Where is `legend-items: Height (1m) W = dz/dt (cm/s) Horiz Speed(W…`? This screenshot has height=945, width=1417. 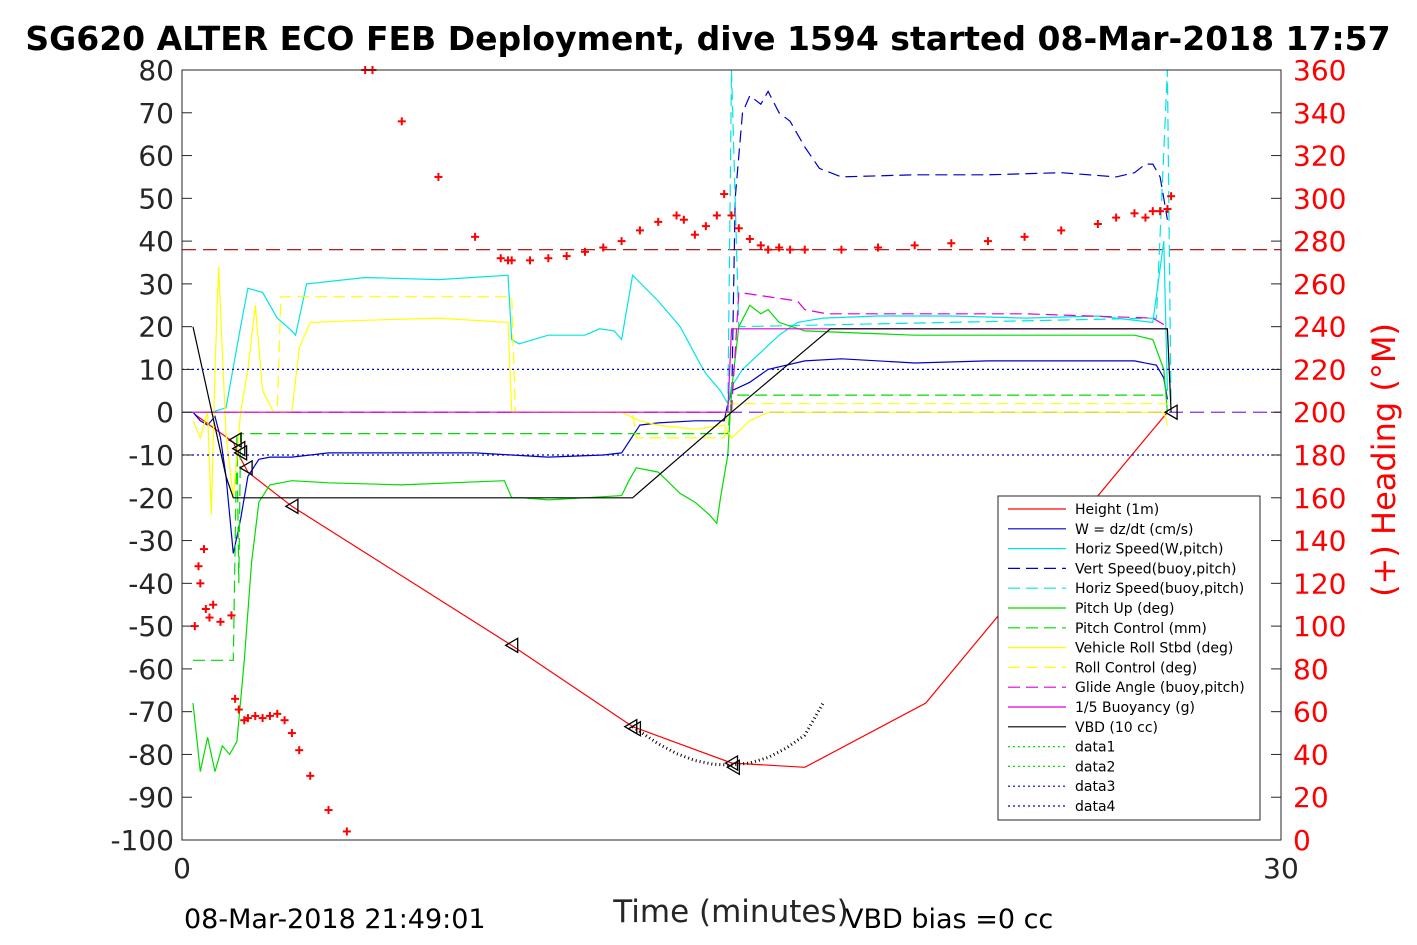 legend-items: Height (1m) W = dz/dt (cm/s) Horiz Speed(W… is located at coordinates (1126, 658).